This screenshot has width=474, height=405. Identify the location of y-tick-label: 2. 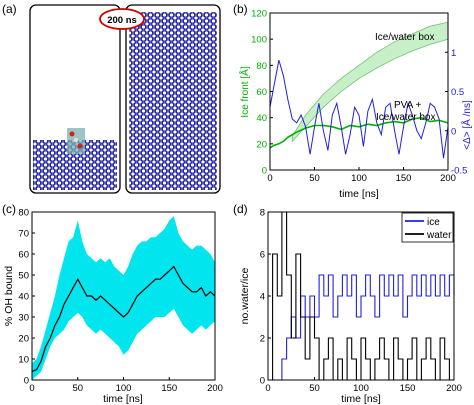
(262, 339).